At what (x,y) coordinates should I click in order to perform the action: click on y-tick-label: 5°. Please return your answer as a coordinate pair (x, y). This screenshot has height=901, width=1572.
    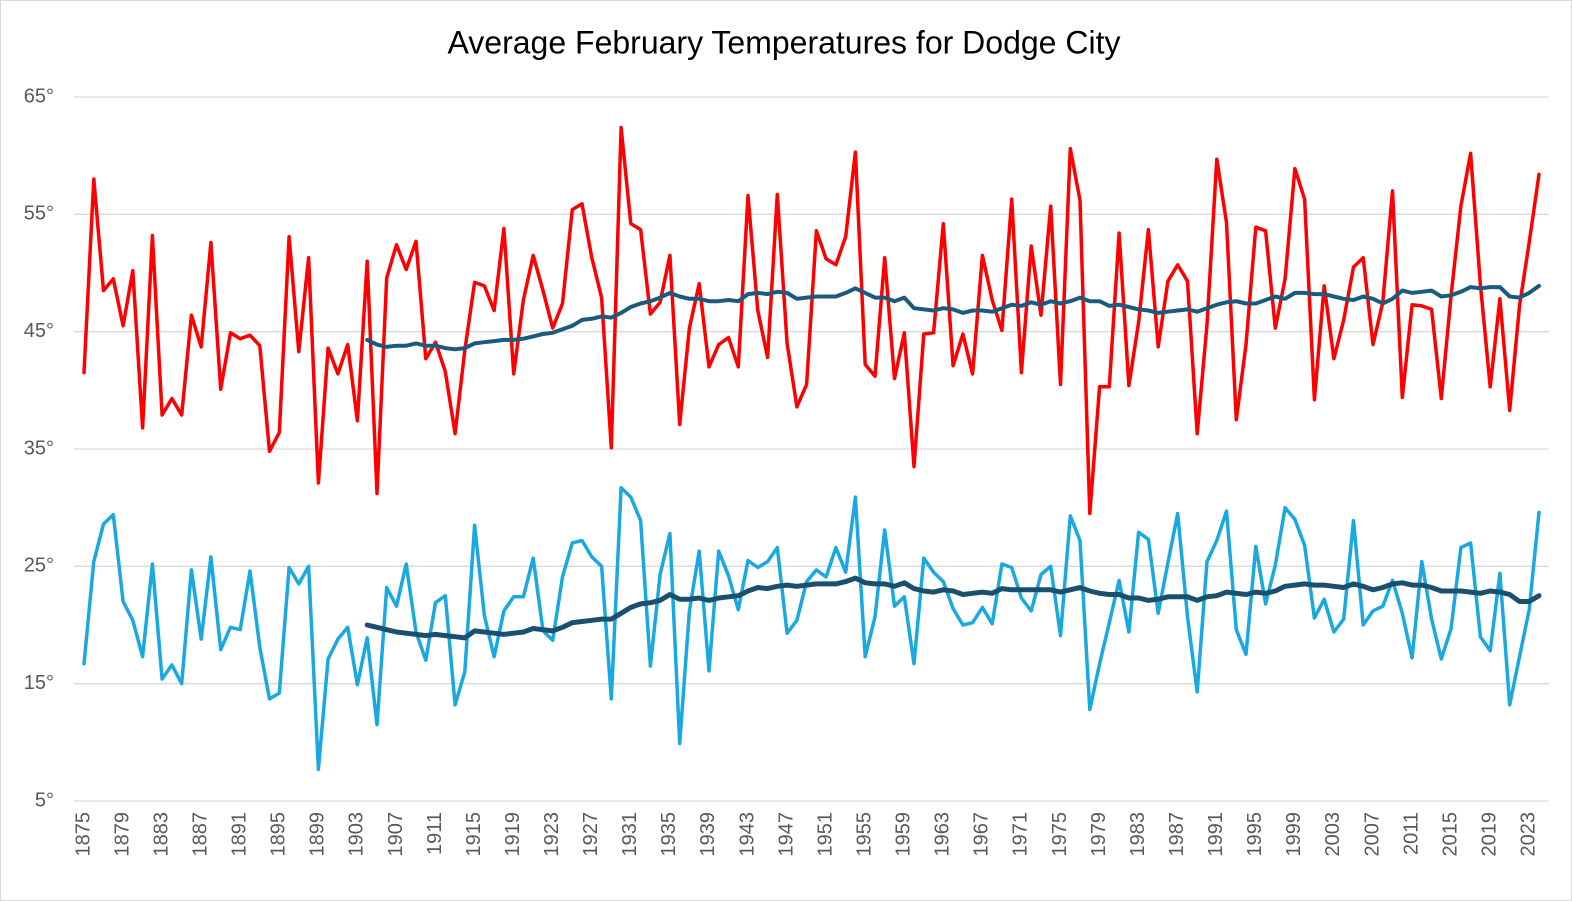
    Looking at the image, I should click on (44, 800).